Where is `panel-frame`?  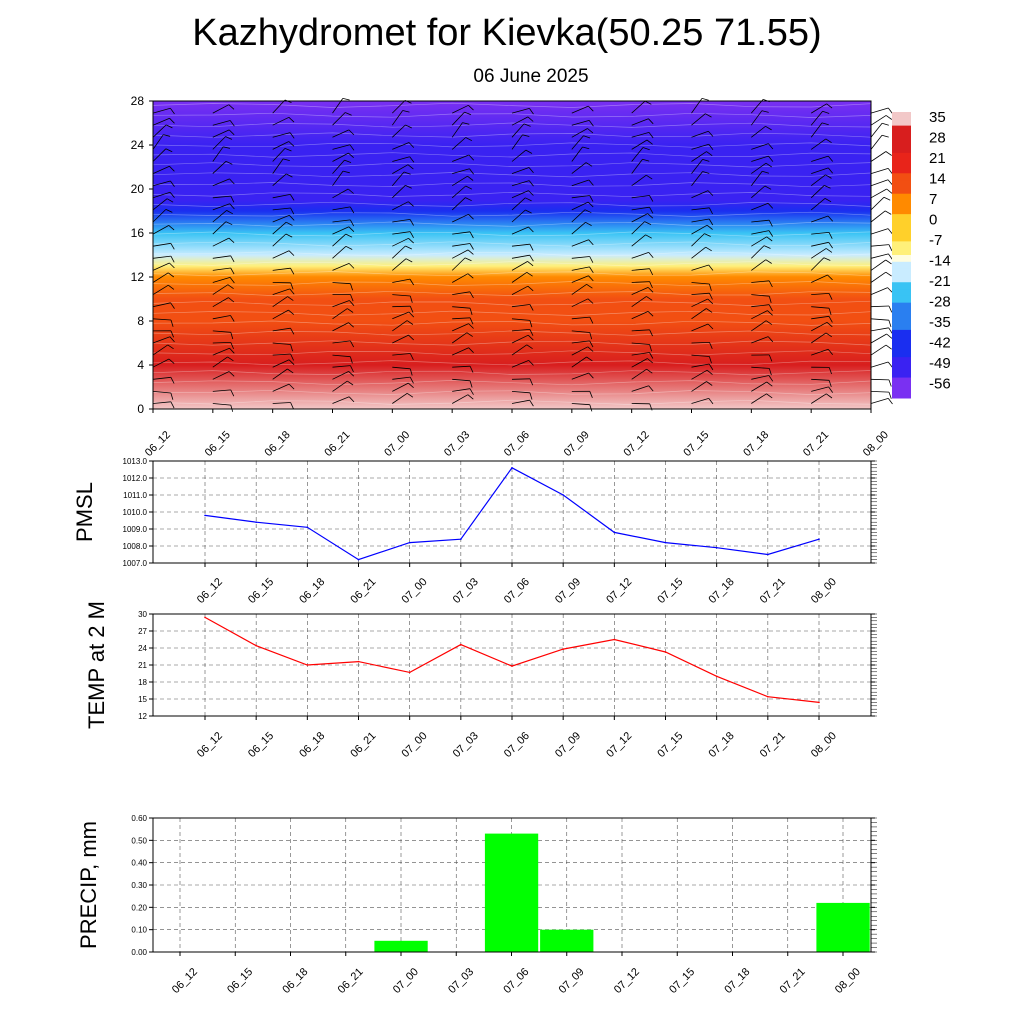
panel-frame is located at coordinates (512, 512).